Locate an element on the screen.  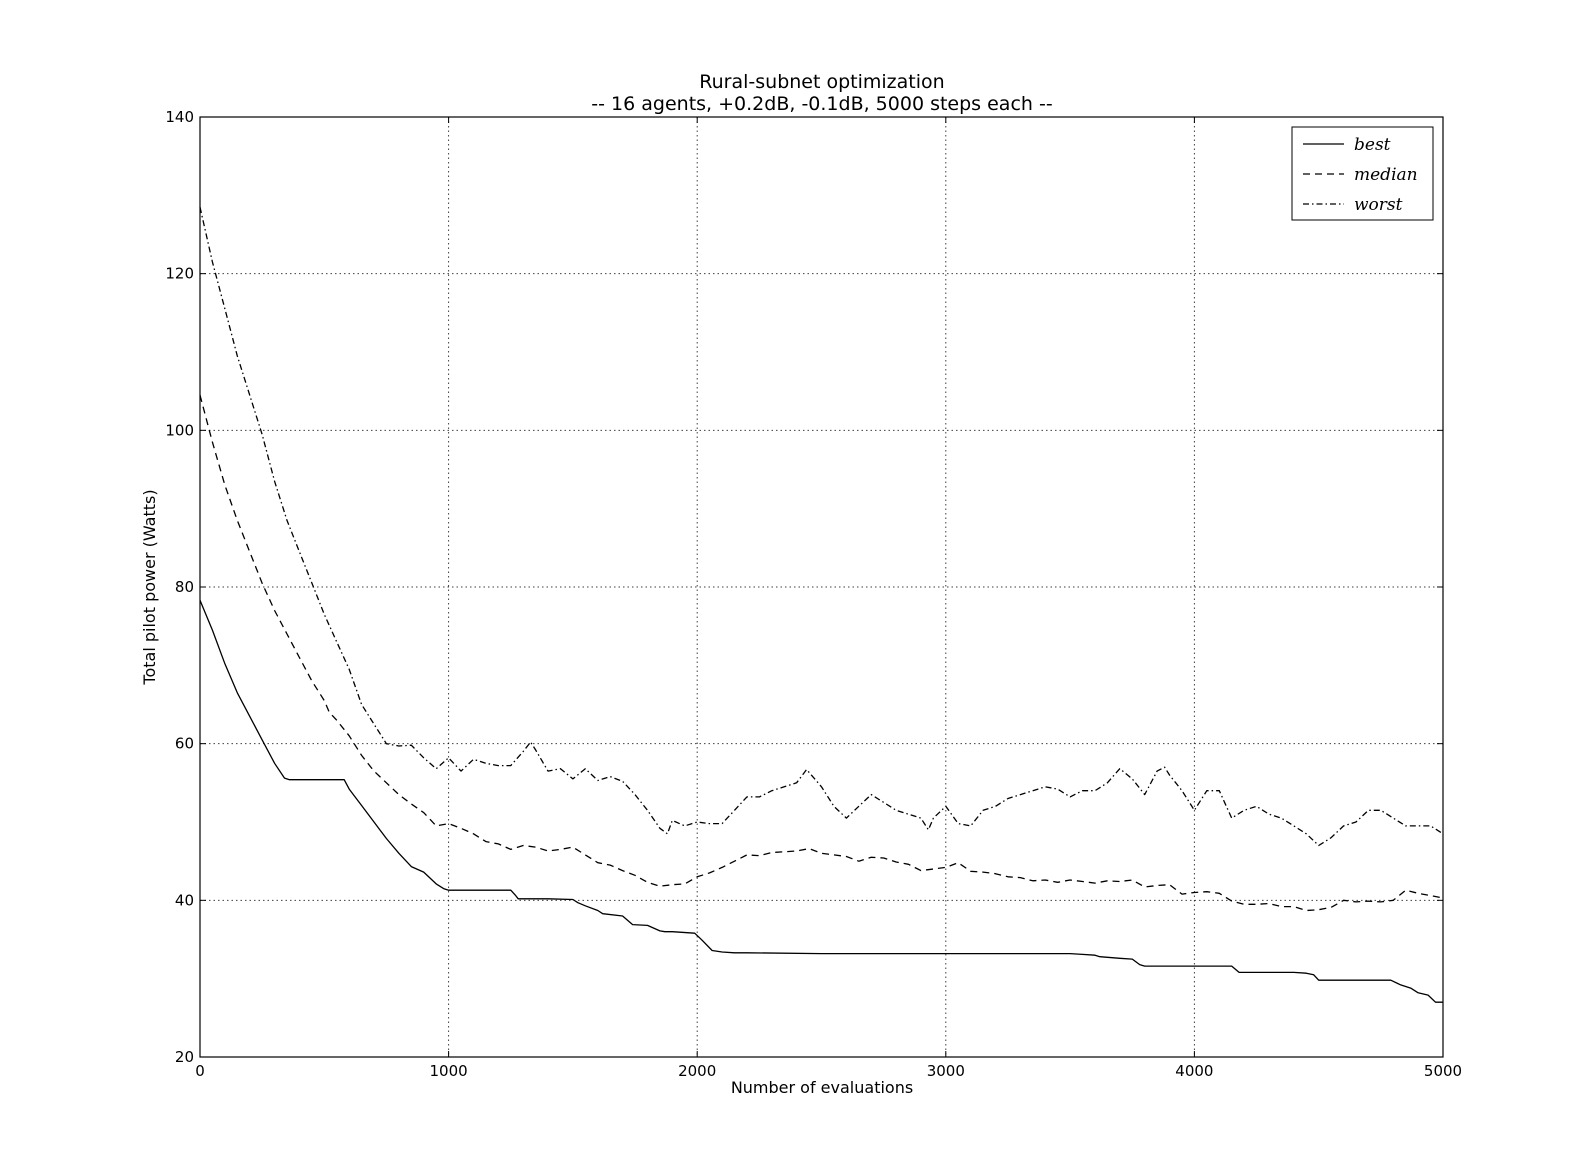
y-tick-label: 80 is located at coordinates (184, 587).